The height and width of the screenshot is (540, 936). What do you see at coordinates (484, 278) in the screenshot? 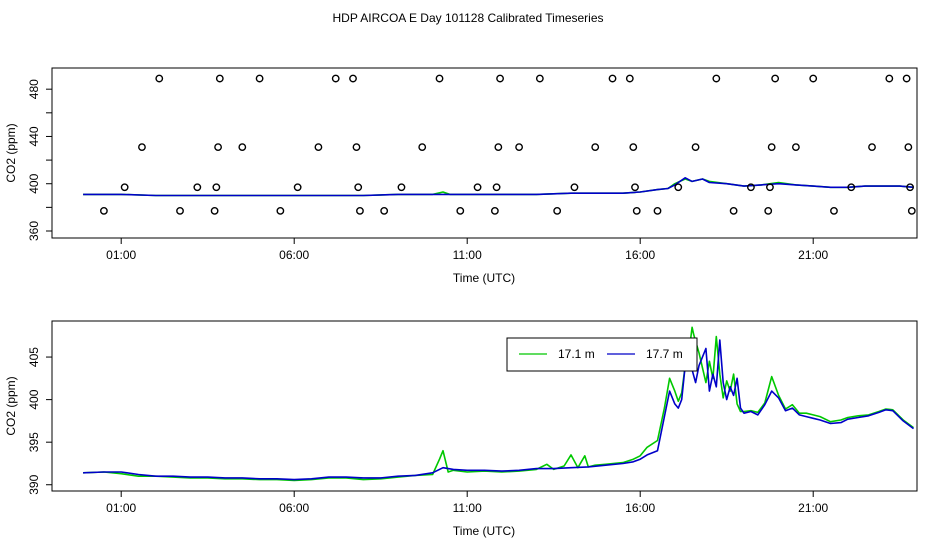
I see `top-x-axis-label: Time (UTC)` at bounding box center [484, 278].